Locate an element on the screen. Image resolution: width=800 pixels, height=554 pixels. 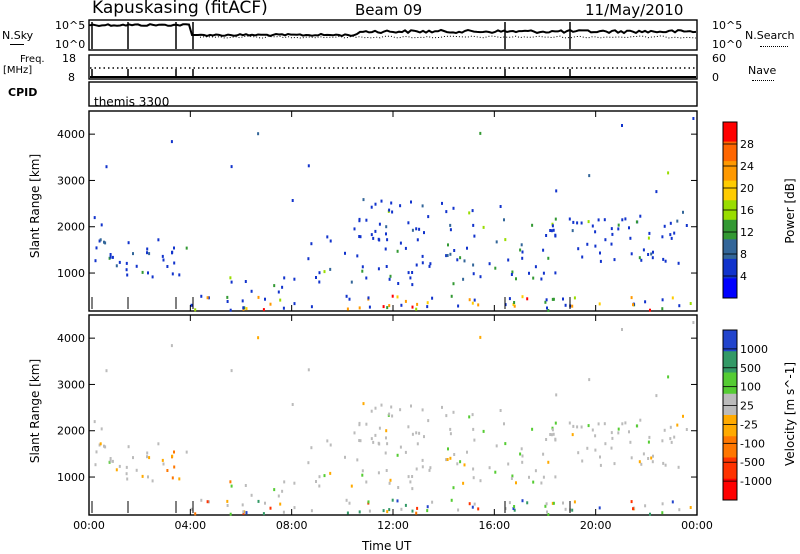
colorbar-tick-label: 24 is located at coordinates (747, 166).